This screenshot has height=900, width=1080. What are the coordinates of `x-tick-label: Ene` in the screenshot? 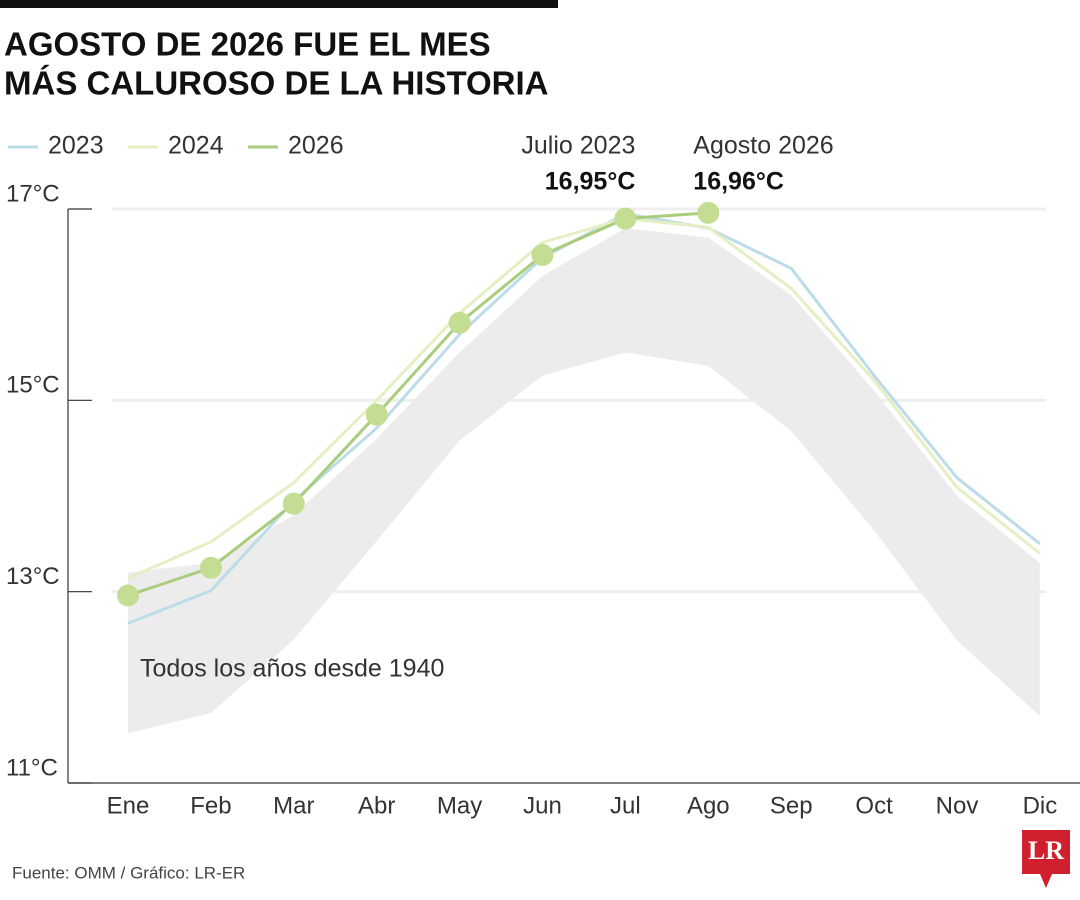 It's located at (128, 805).